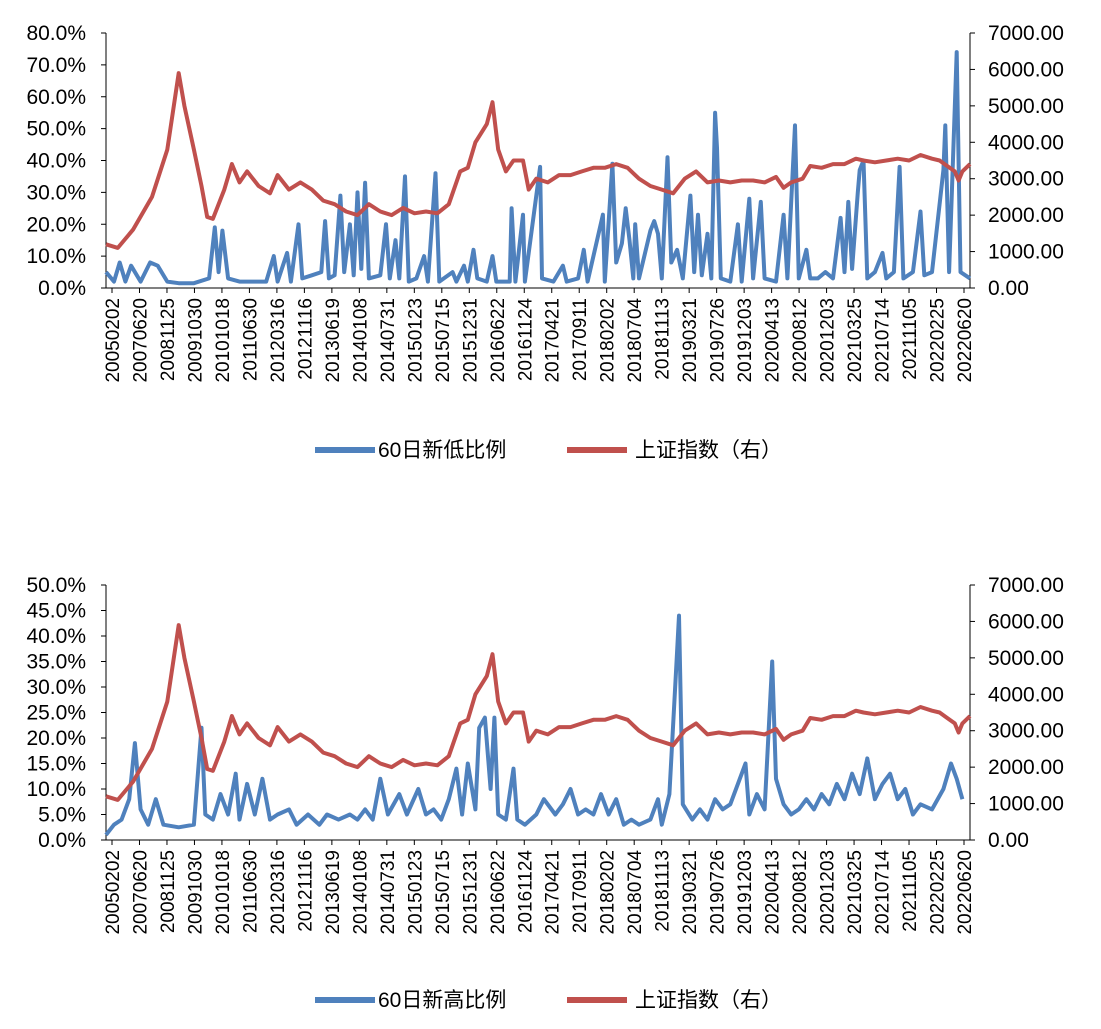 Image resolution: width=1101 pixels, height=1029 pixels. I want to click on left-tick-label: 80.0%, so click(56, 33).